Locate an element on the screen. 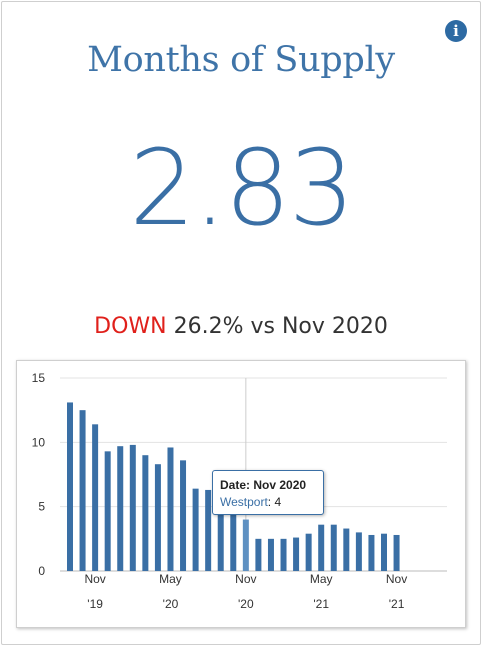 Image resolution: width=484 pixels, height=648 pixels. change-direction: DOWN is located at coordinates (130, 326).